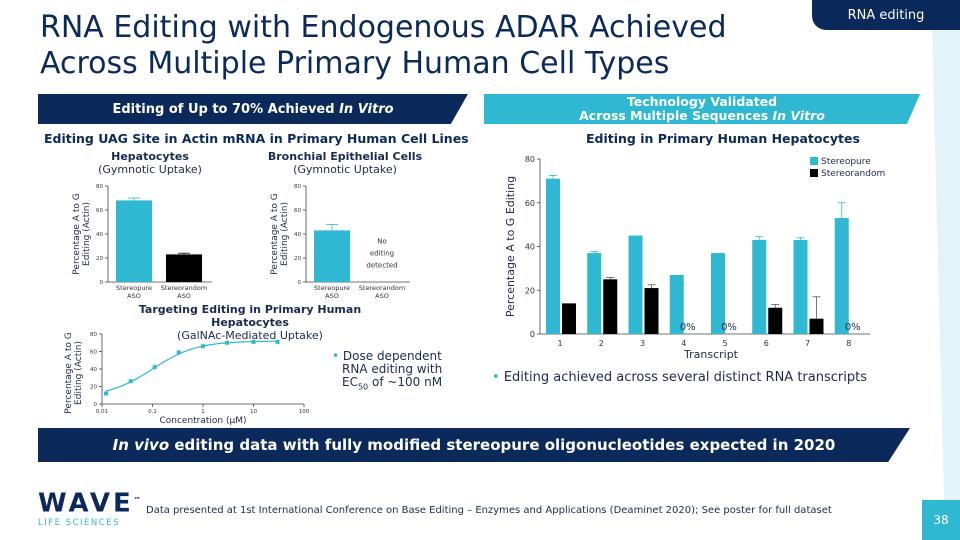  Describe the element at coordinates (766, 343) in the screenshot. I see `category-label-6: 6` at that location.